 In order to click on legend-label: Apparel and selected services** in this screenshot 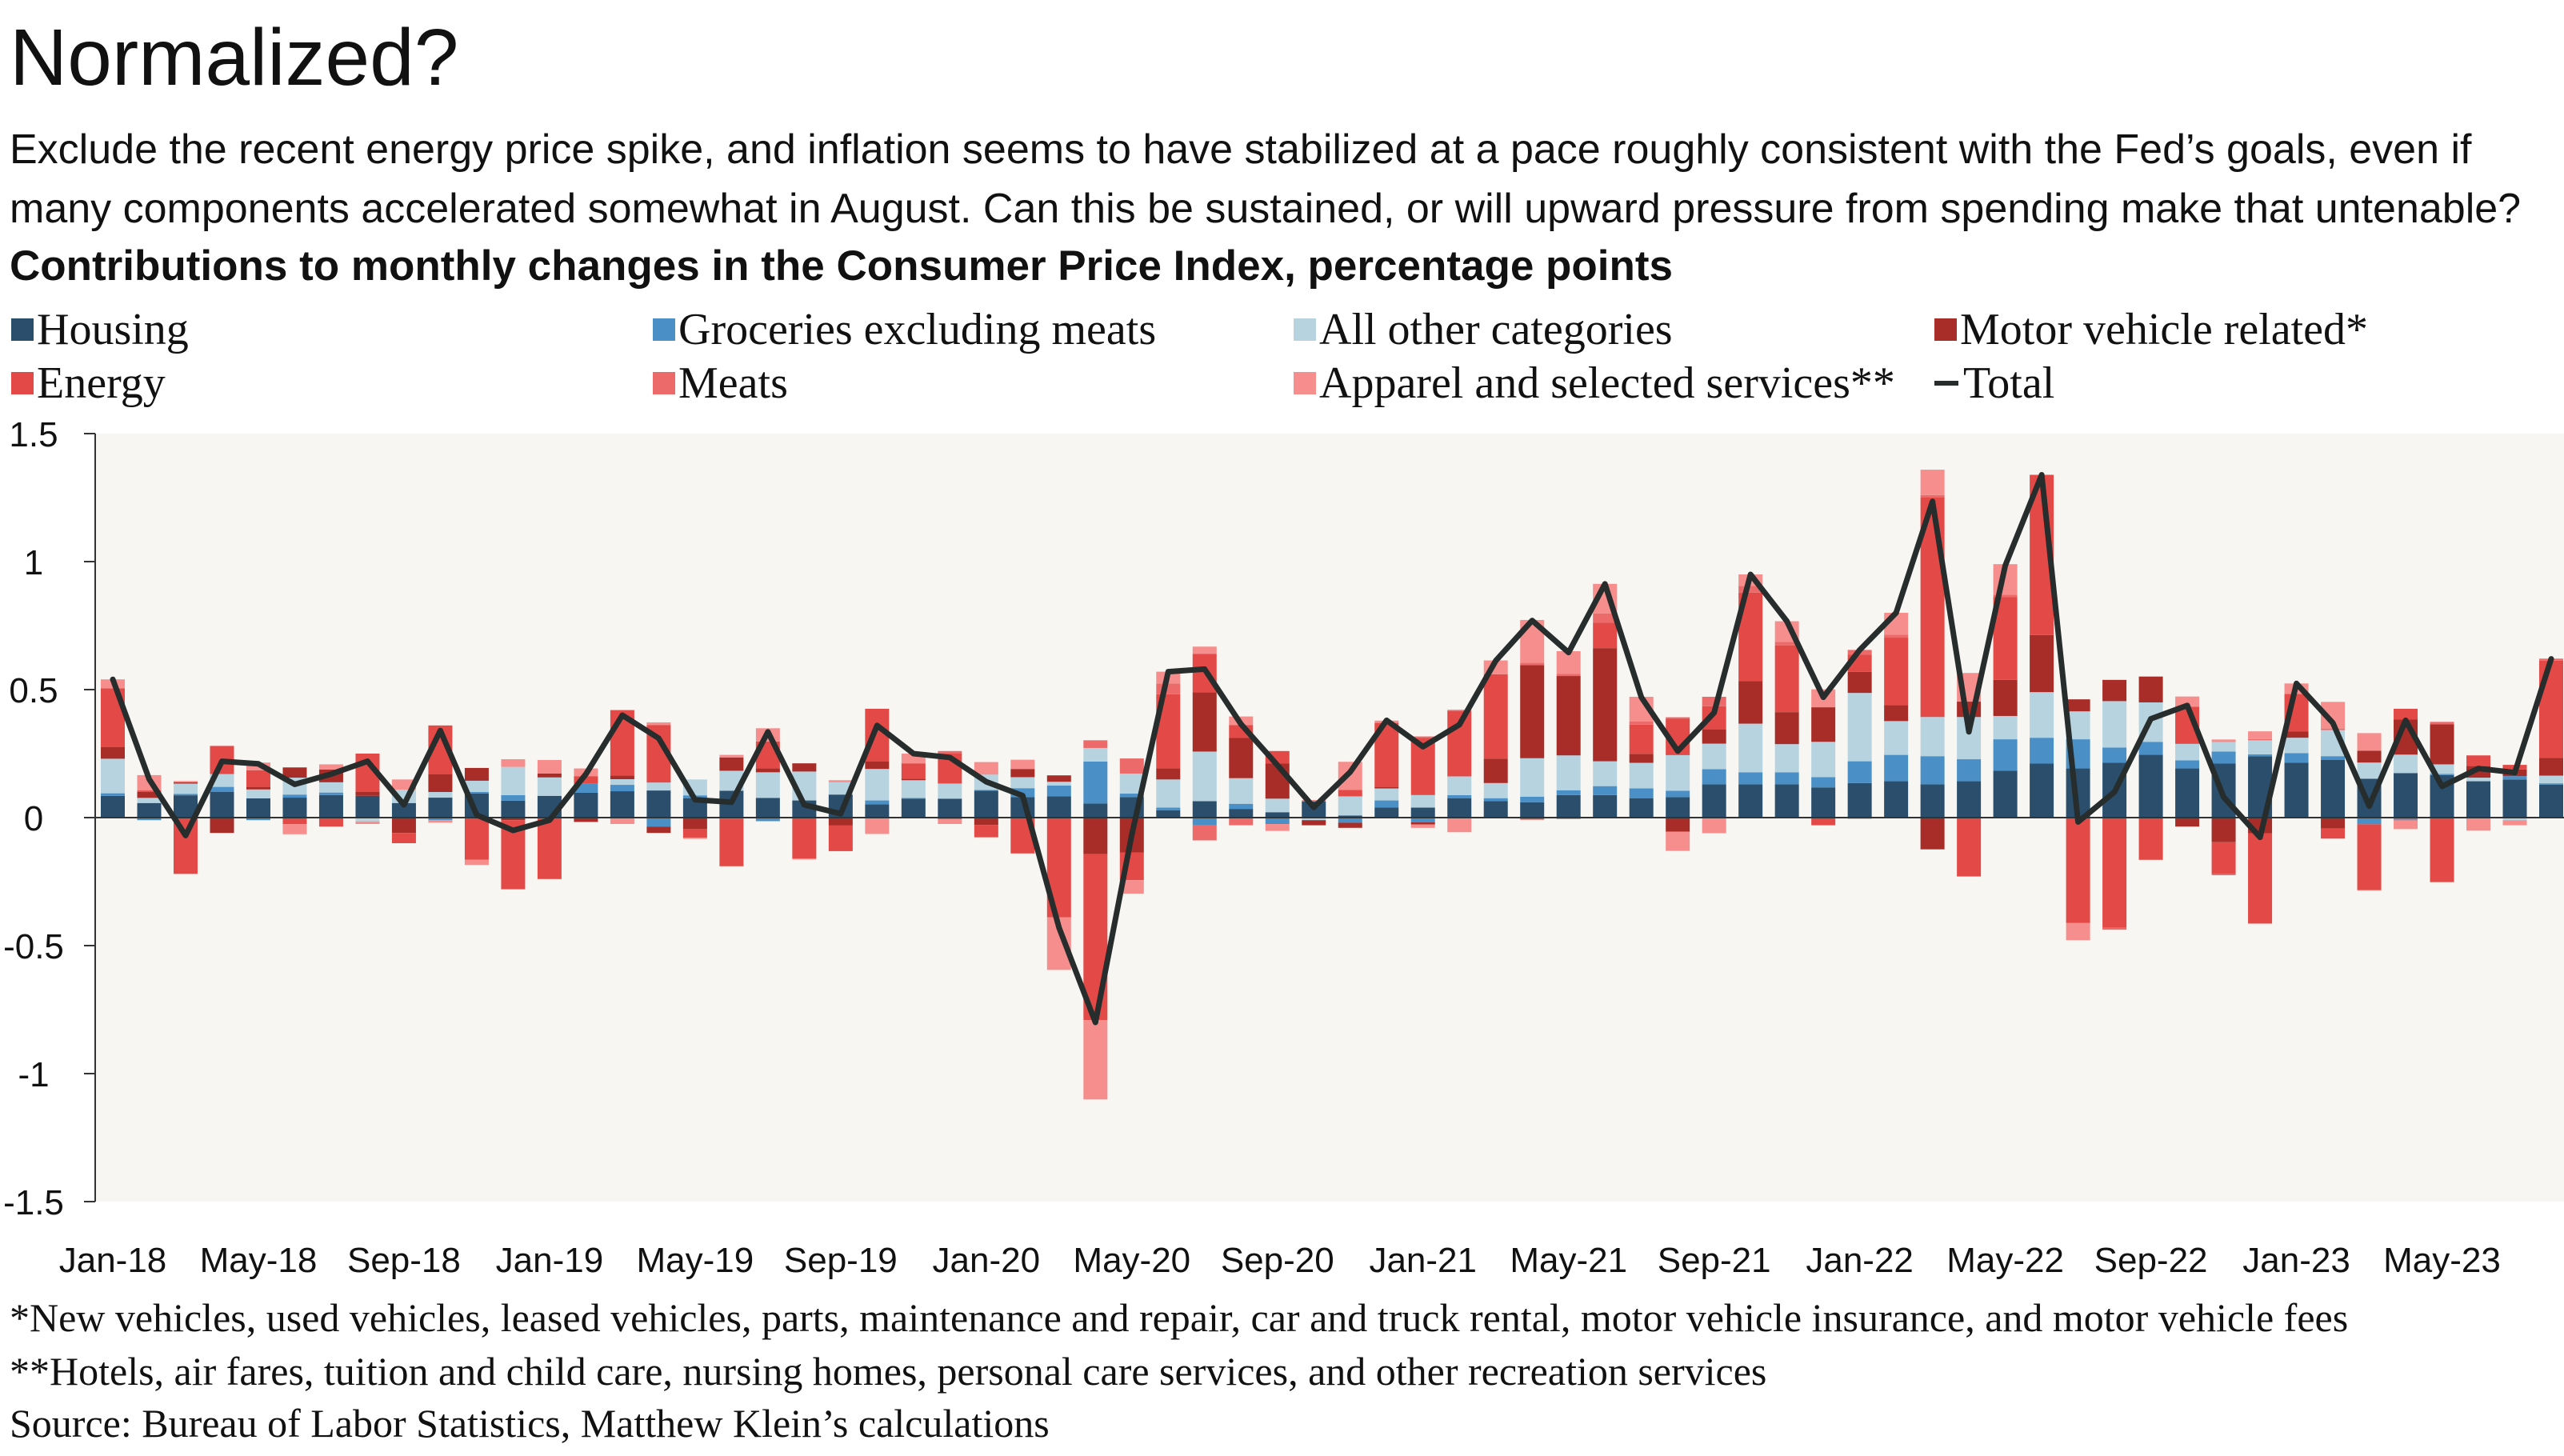, I will do `click(1607, 383)`.